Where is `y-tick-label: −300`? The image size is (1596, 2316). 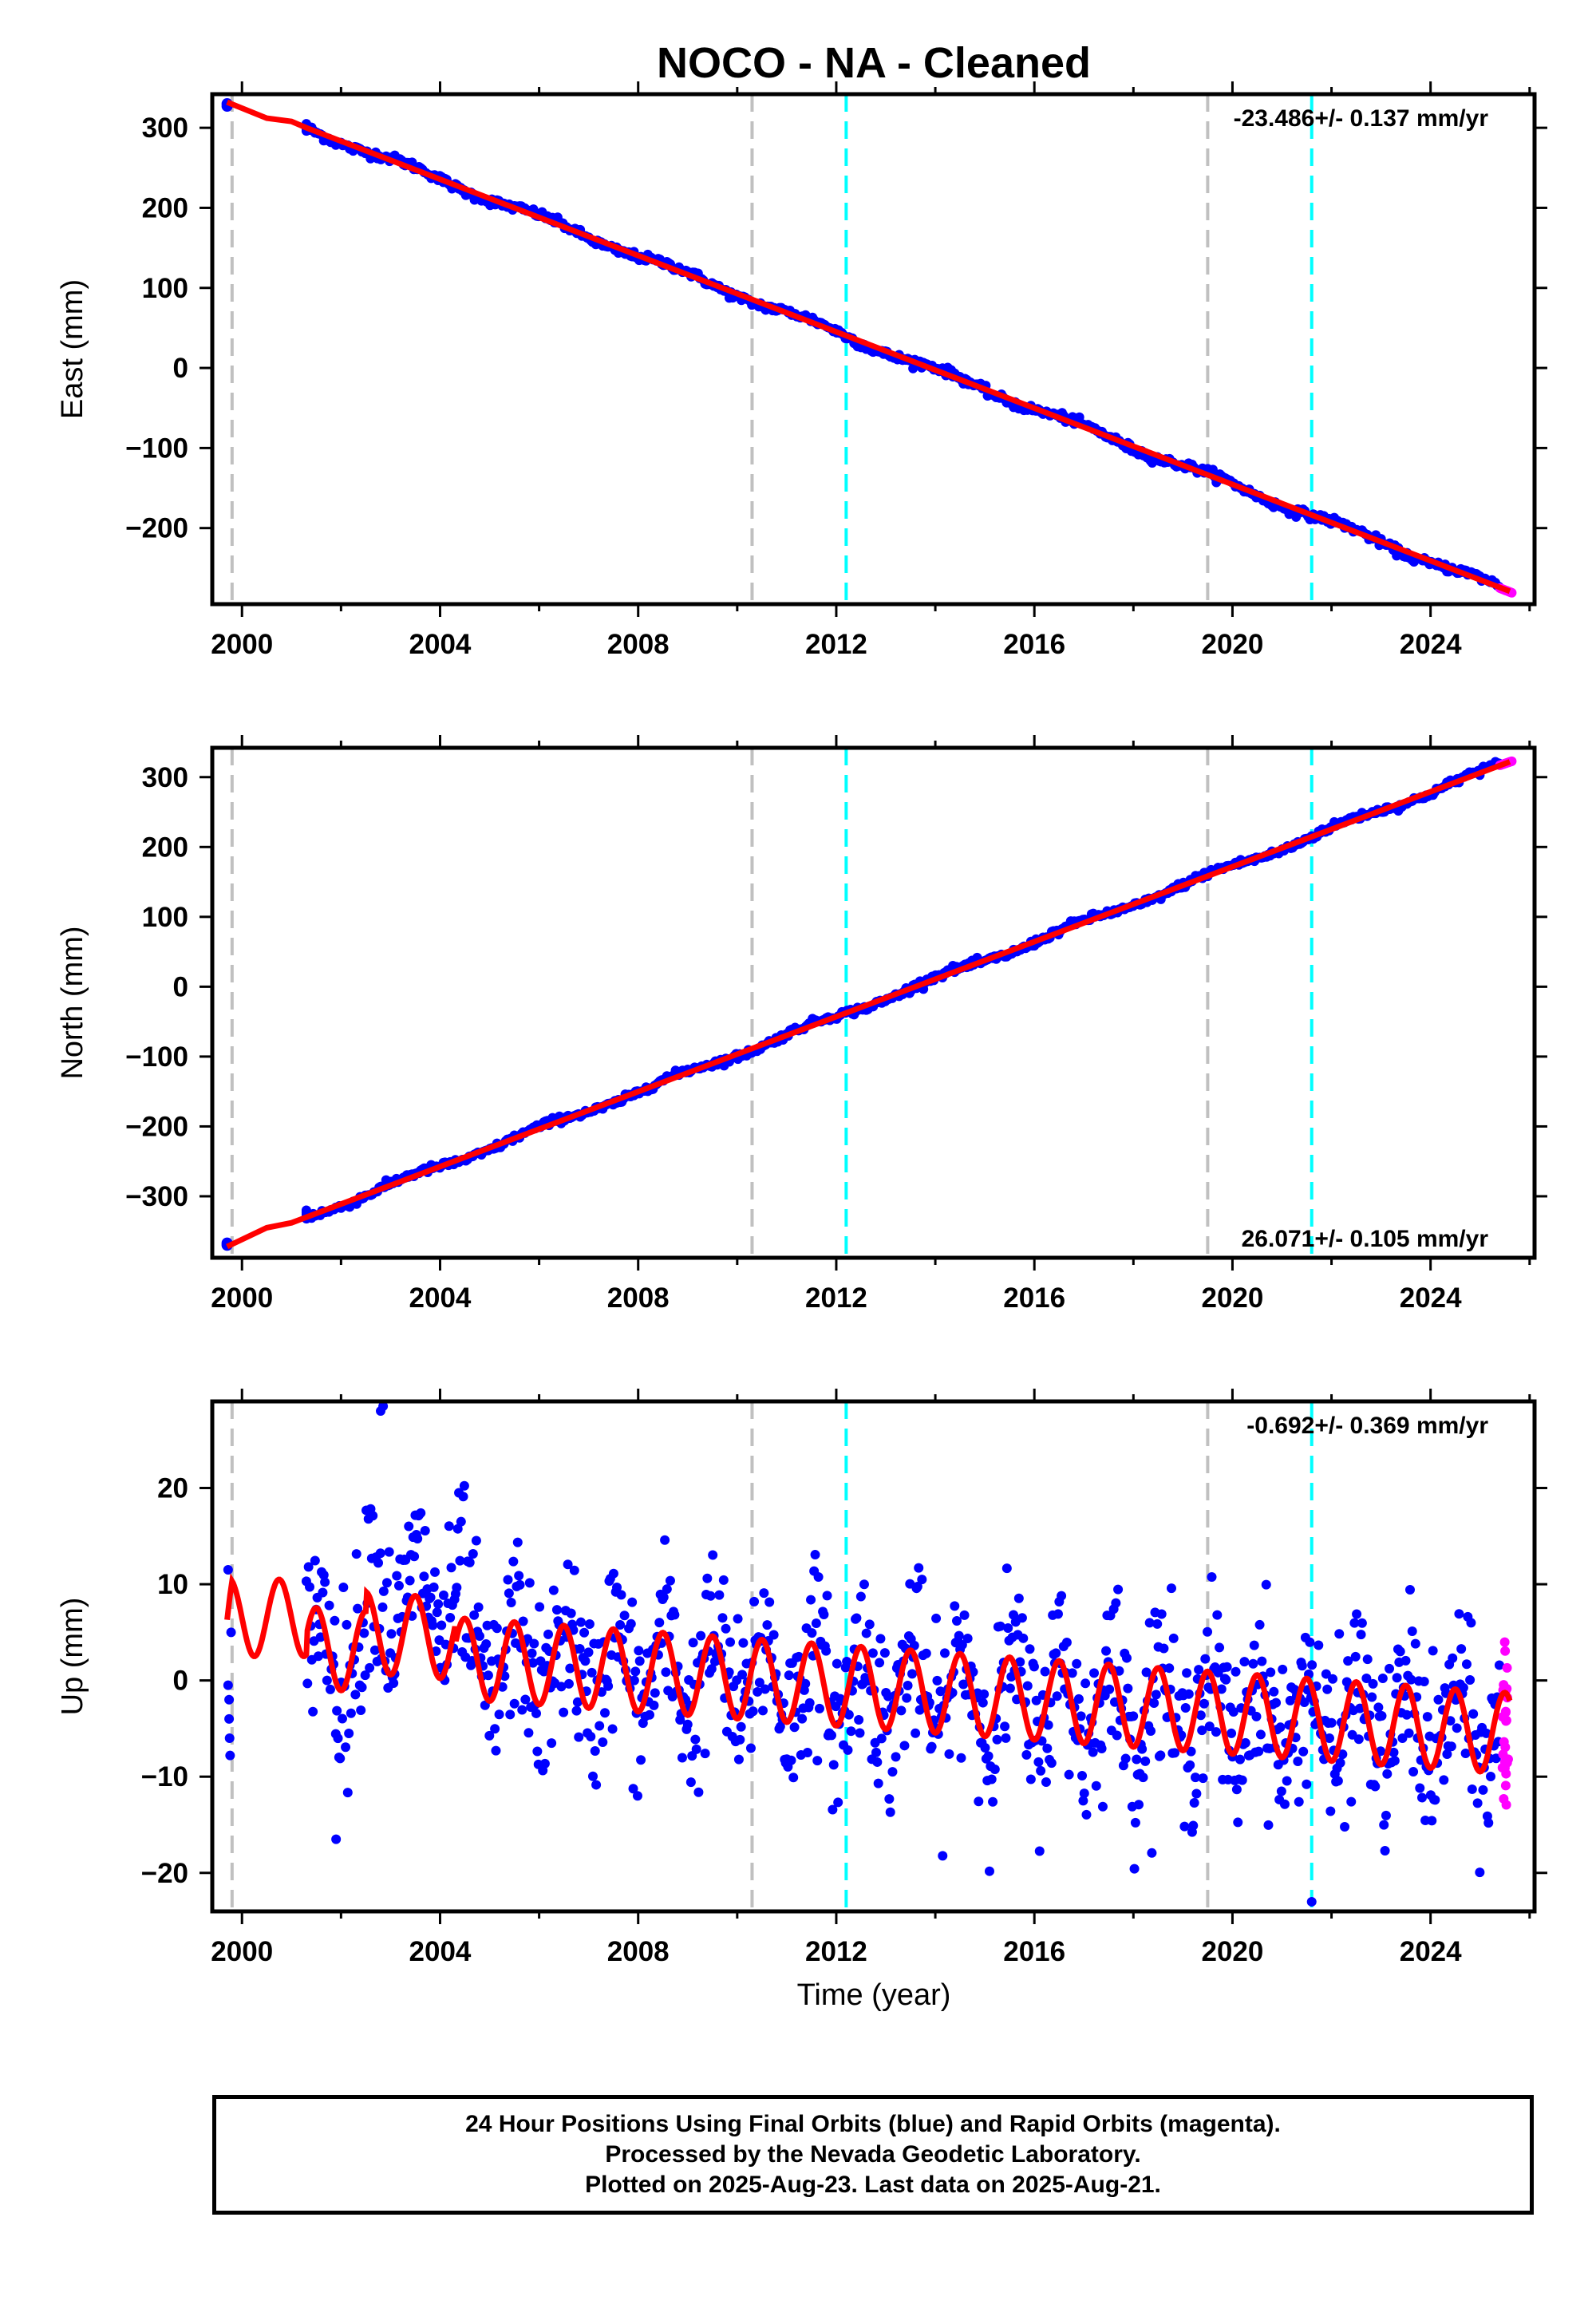
y-tick-label: −300 is located at coordinates (156, 1196).